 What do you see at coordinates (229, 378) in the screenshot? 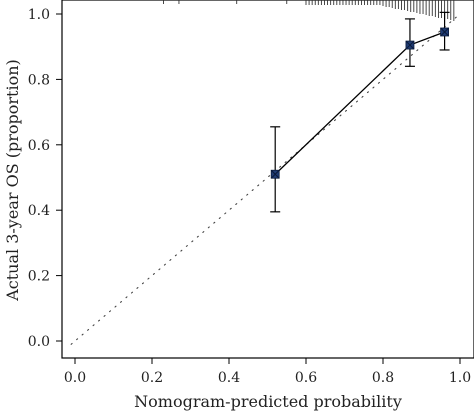
I see `x-tick-label: 0.4` at bounding box center [229, 378].